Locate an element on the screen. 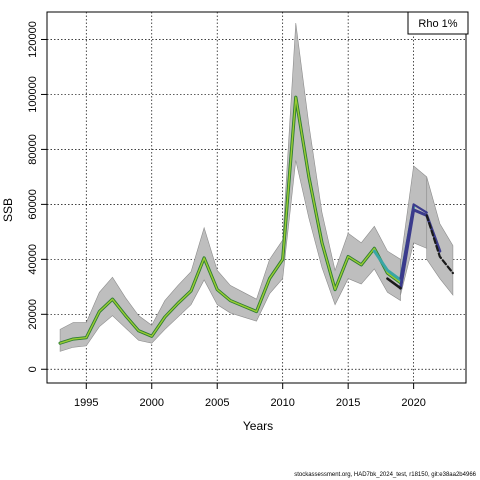 This screenshot has height=480, width=480. x-axis-title: Years is located at coordinates (258, 426).